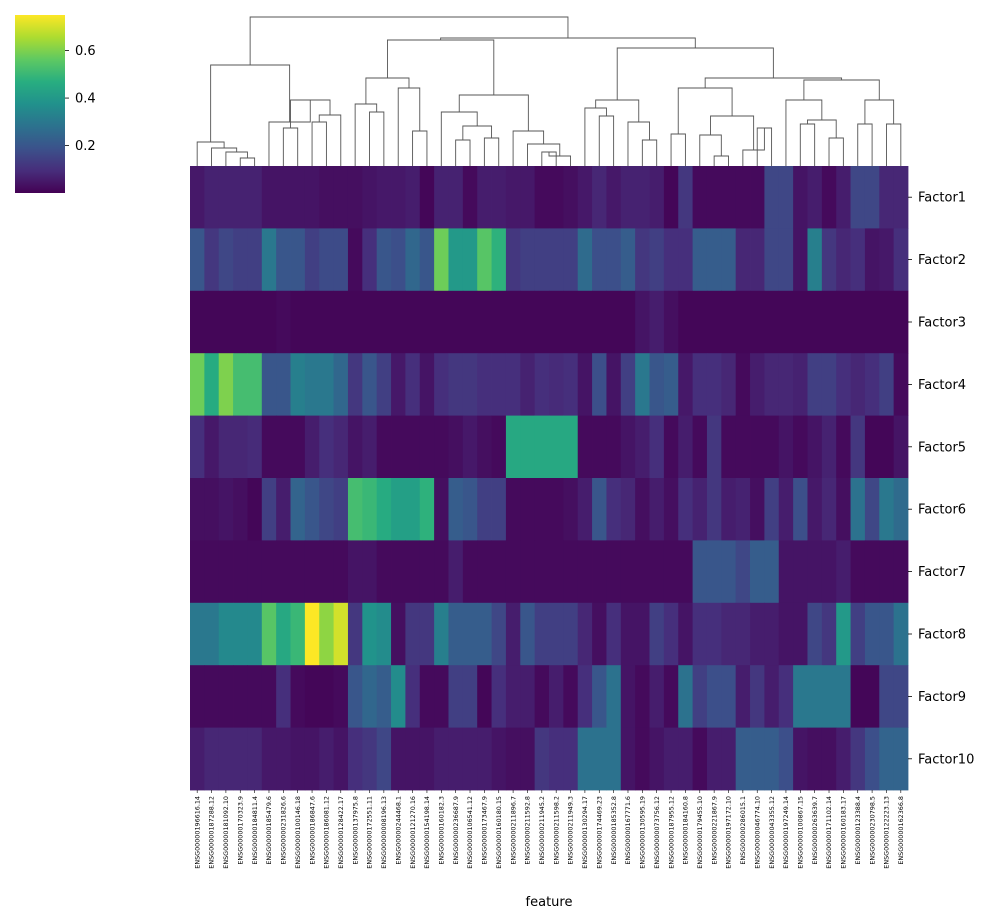 This screenshot has height=920, width=990. I want to click on column-label: ENSG00000121270.16, so click(413, 832).